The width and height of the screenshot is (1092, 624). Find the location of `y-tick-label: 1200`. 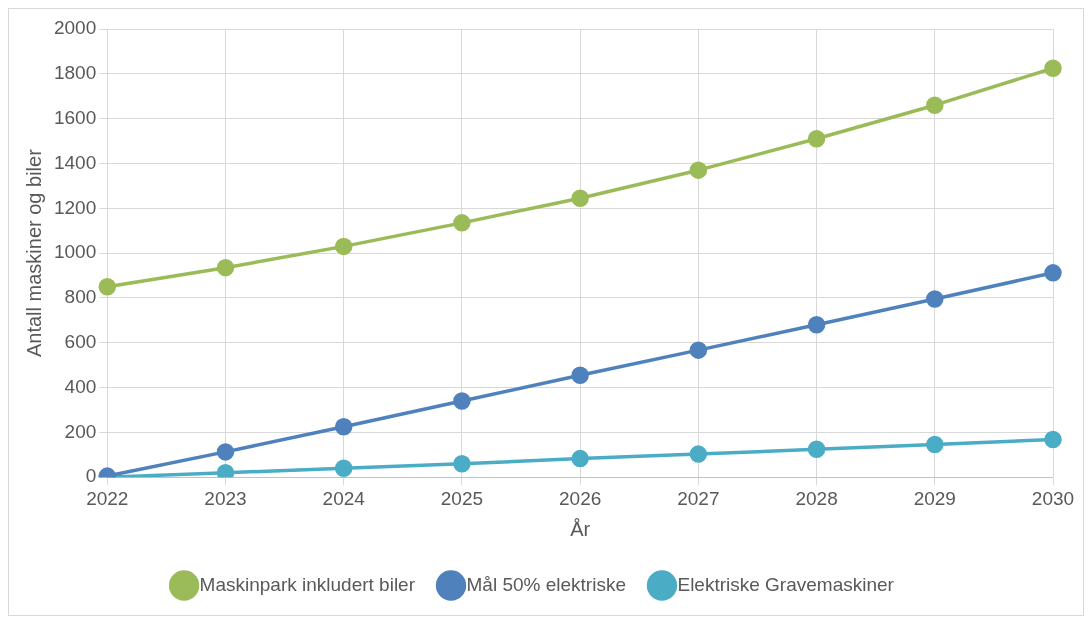

y-tick-label: 1200 is located at coordinates (75, 207).